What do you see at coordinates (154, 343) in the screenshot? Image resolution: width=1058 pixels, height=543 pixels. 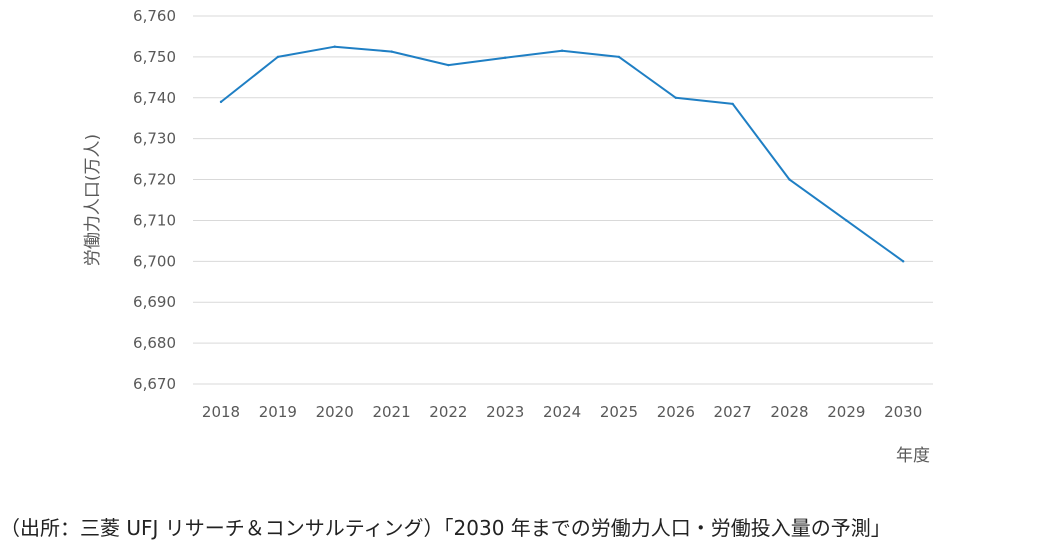 I see `y-tick-label: 6,680` at bounding box center [154, 343].